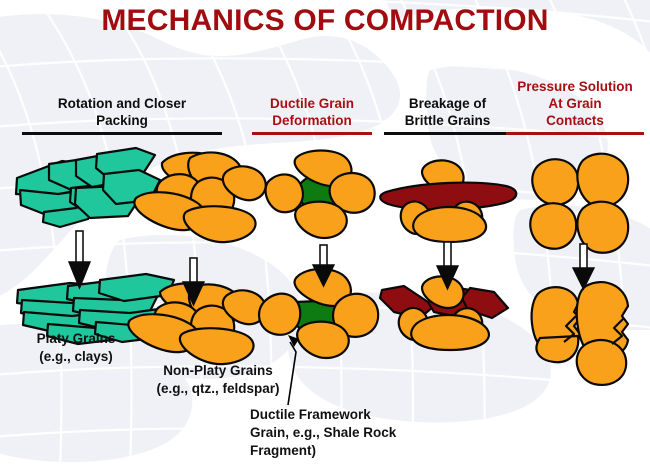 The height and width of the screenshot is (467, 650). I want to click on caption-platy-grains: Platy Grains (e.g., clays), so click(76, 348).